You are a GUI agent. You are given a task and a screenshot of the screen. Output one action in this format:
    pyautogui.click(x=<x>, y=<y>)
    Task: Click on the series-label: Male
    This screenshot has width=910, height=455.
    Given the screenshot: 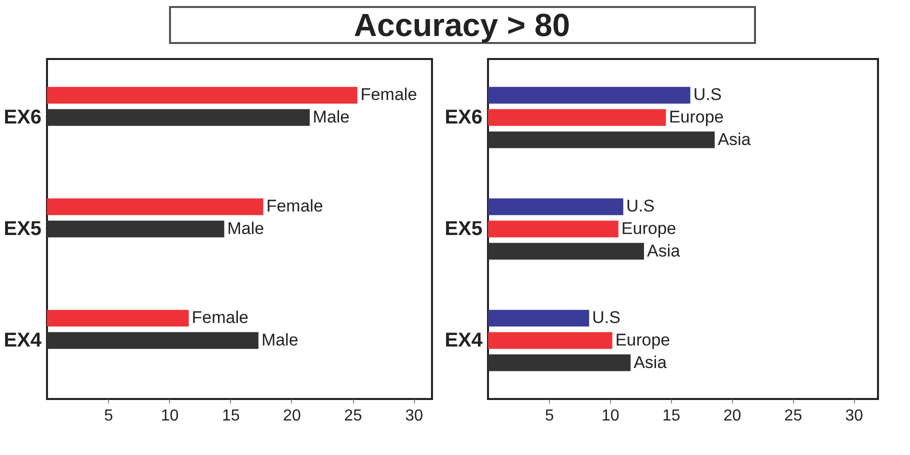 What is the action you would take?
    pyautogui.click(x=331, y=117)
    